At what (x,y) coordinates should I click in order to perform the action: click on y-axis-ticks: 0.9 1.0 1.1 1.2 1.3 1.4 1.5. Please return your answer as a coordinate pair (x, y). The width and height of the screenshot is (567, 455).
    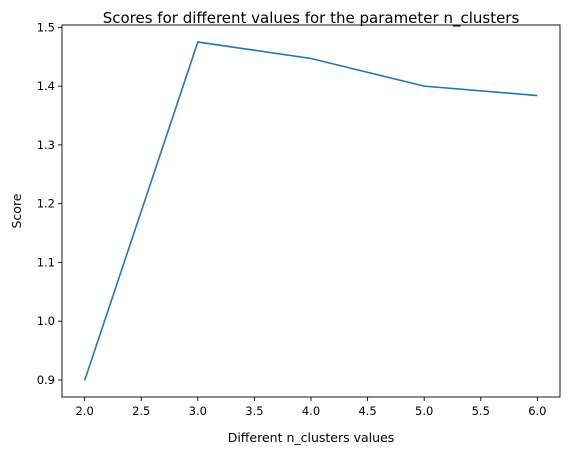
    Looking at the image, I should click on (49, 203).